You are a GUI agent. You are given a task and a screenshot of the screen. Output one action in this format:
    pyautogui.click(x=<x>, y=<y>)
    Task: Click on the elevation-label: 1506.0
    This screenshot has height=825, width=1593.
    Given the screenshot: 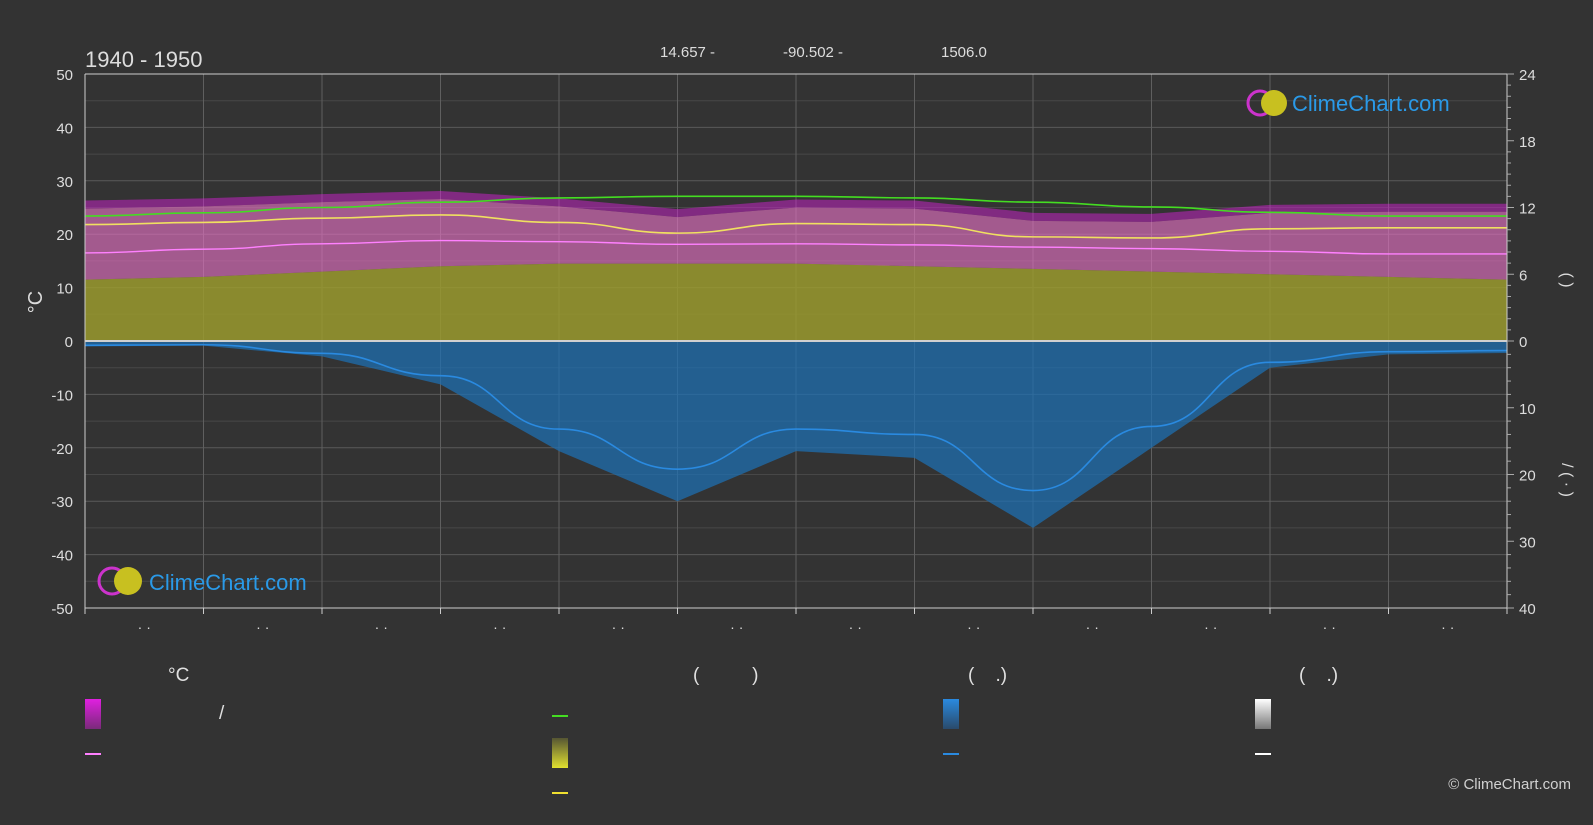 What is the action you would take?
    pyautogui.click(x=964, y=52)
    